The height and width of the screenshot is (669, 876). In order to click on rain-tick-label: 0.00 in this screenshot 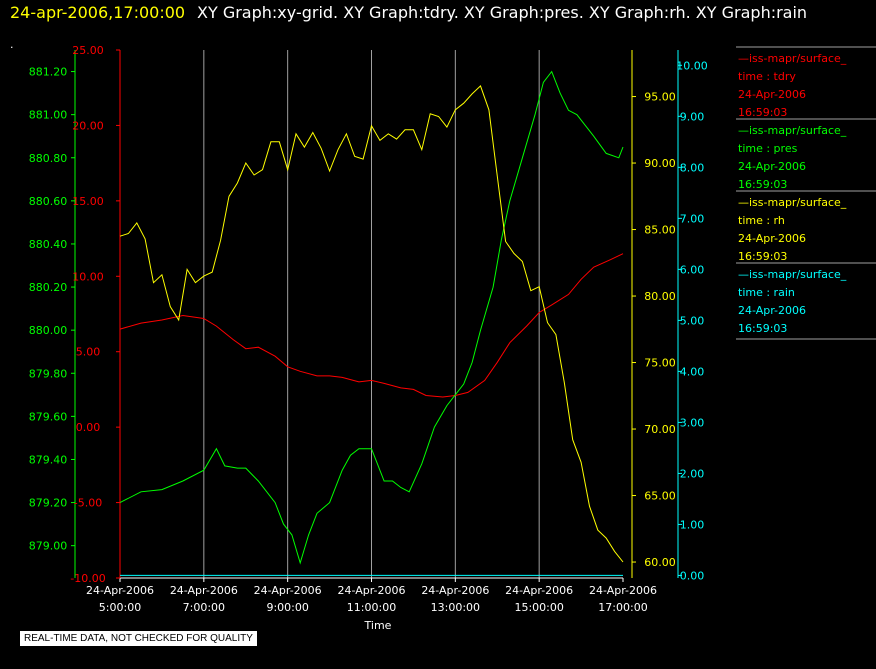, I will do `click(692, 575)`.